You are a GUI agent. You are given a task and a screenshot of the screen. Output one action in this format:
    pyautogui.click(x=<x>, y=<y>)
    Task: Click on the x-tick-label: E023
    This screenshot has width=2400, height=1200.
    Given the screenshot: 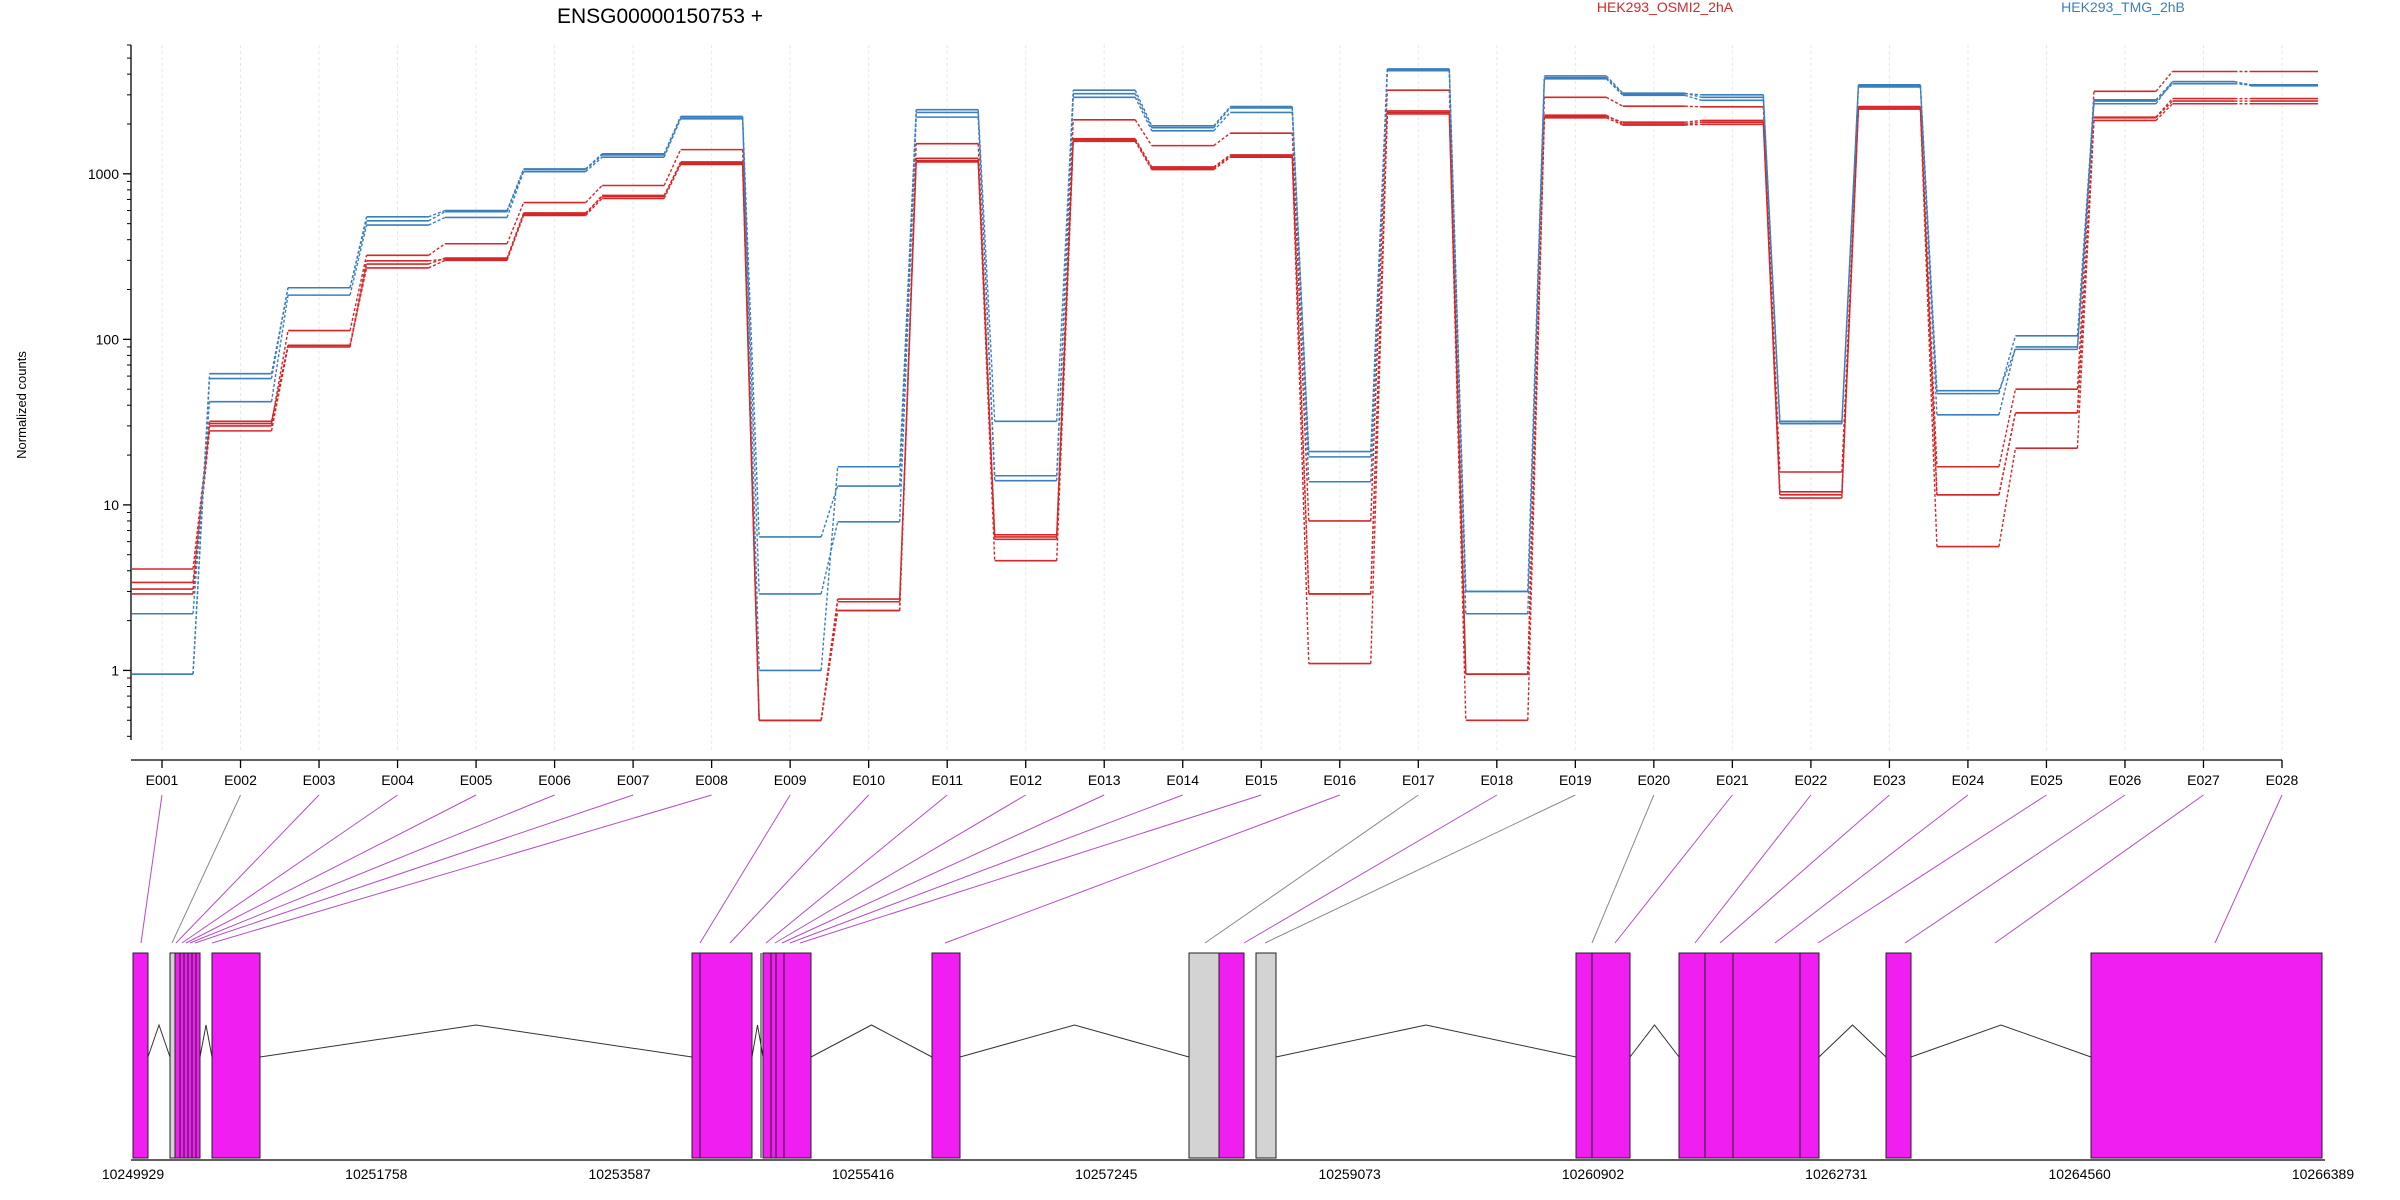 What is the action you would take?
    pyautogui.click(x=1889, y=780)
    